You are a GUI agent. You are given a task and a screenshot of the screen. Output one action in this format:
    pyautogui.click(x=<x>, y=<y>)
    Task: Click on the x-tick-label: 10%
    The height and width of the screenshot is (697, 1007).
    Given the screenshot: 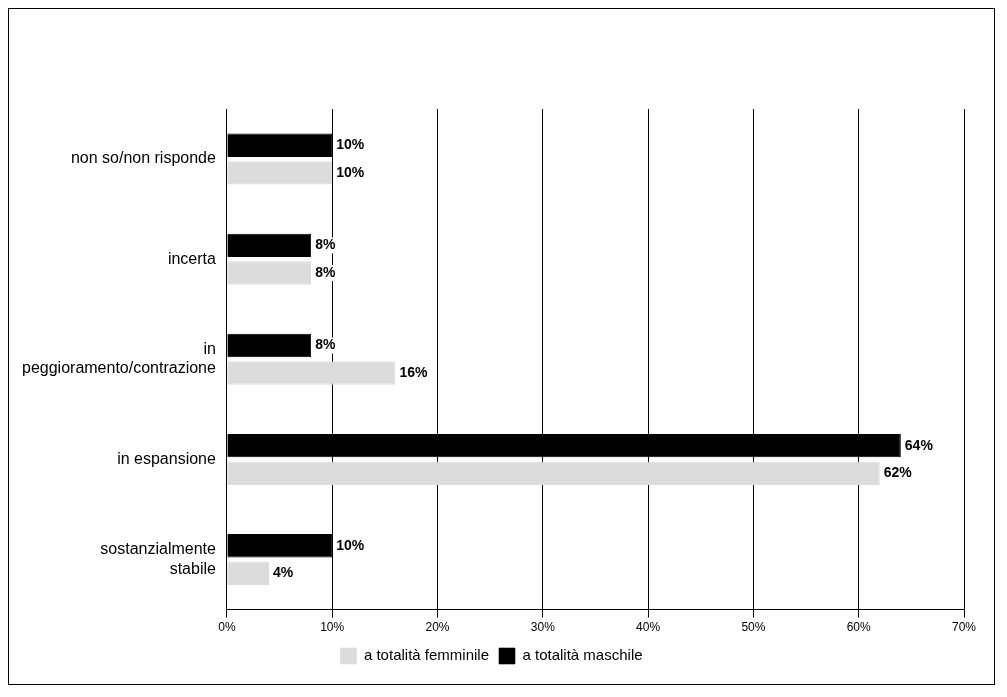 What is the action you would take?
    pyautogui.click(x=332, y=627)
    